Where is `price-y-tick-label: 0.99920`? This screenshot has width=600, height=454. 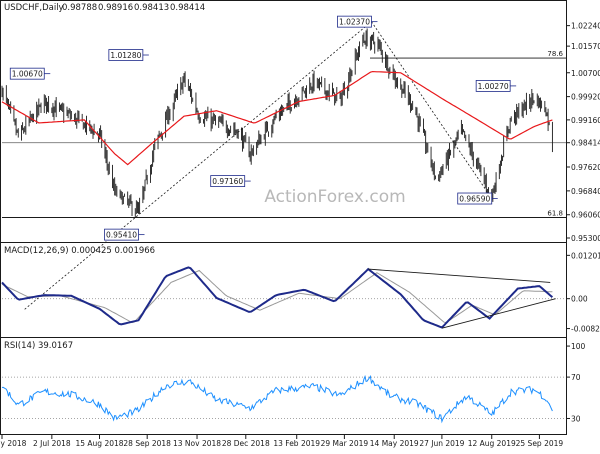 price-y-tick-label: 0.99920 is located at coordinates (585, 97).